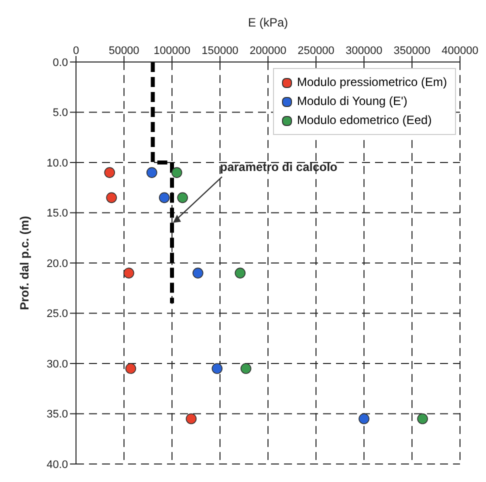  Describe the element at coordinates (57, 214) in the screenshot. I see `y-tick-label: 15.0` at that location.